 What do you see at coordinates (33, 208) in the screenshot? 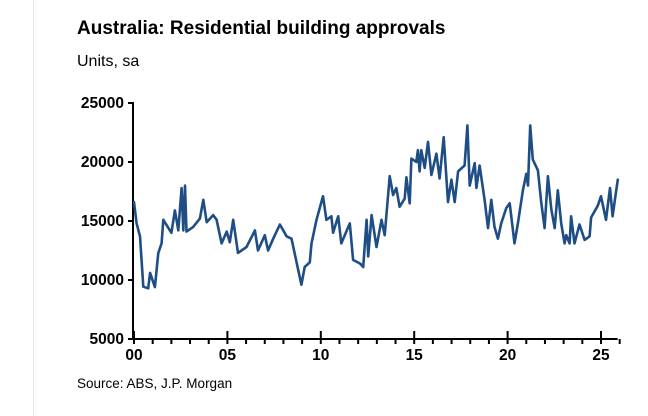
I see `left-border-line` at bounding box center [33, 208].